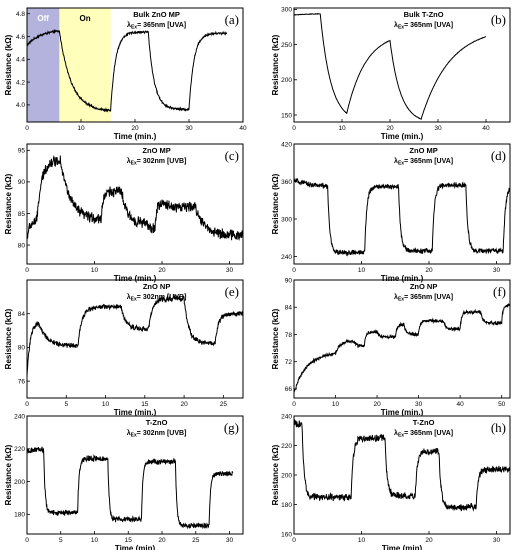 The width and height of the screenshot is (517, 550). Describe the element at coordinates (231, 427) in the screenshot. I see `panel-letter: (g)` at that location.